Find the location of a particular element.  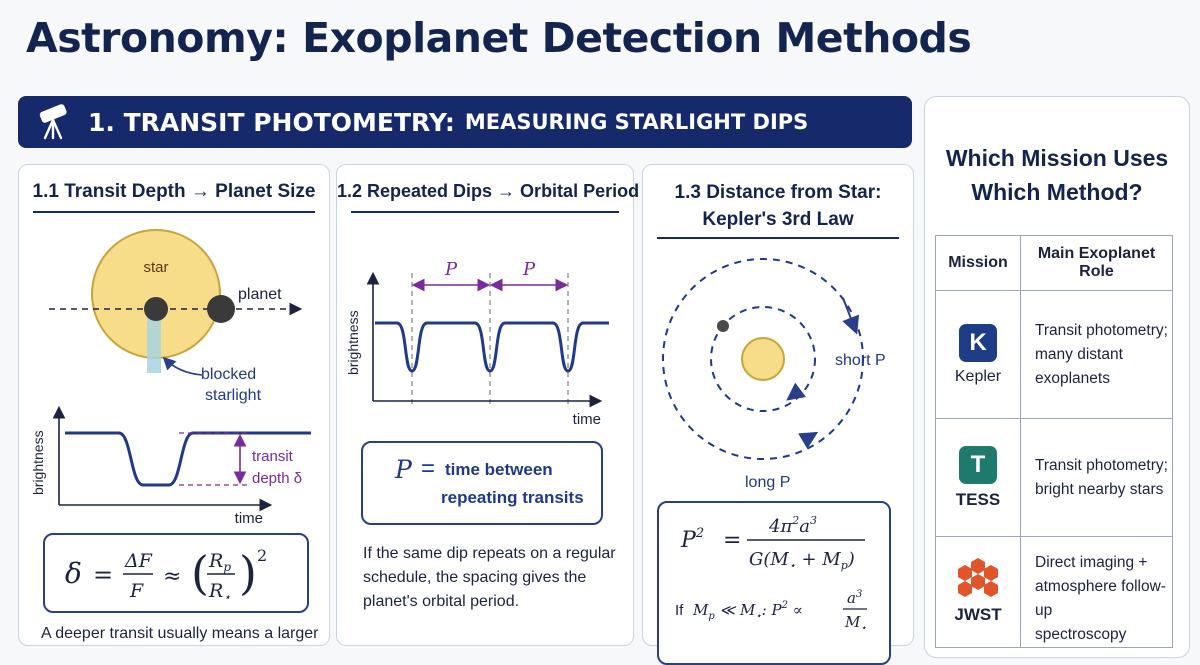

svg-text: Rp is located at coordinates (219, 562).